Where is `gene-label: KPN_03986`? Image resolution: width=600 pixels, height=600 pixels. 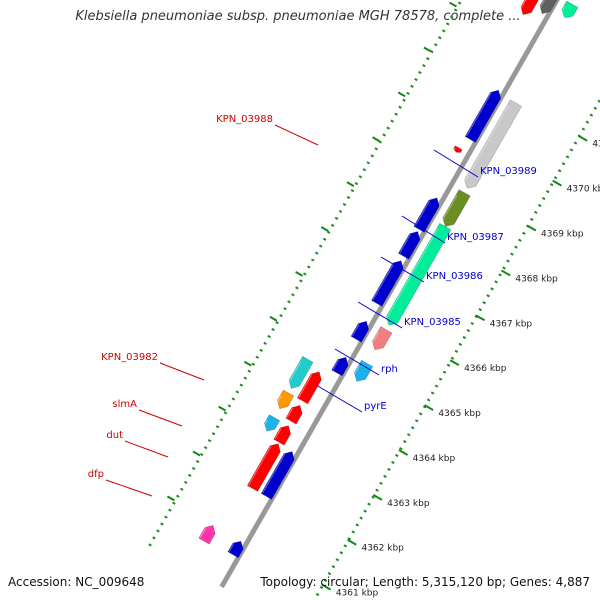
gene-label: KPN_03986 is located at coordinates (454, 276).